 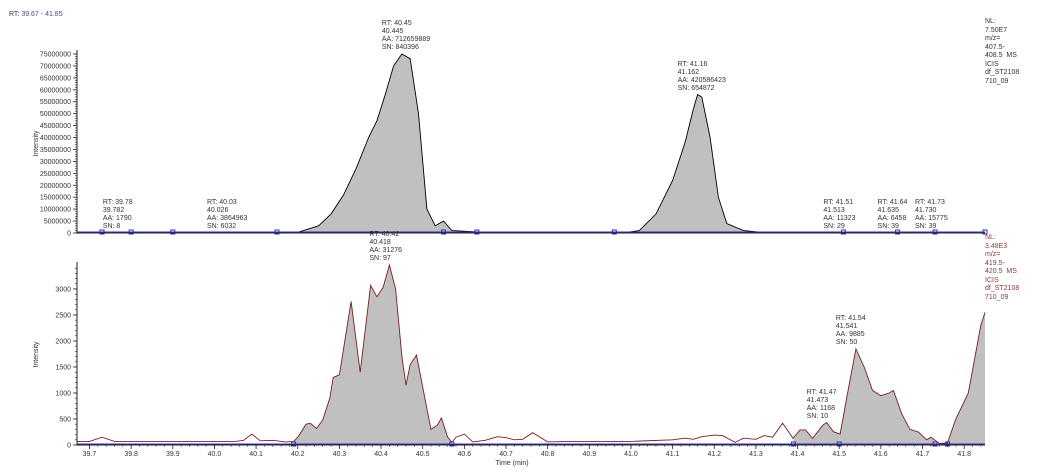 I want to click on x-tick-label: 40.3, so click(x=340, y=454).